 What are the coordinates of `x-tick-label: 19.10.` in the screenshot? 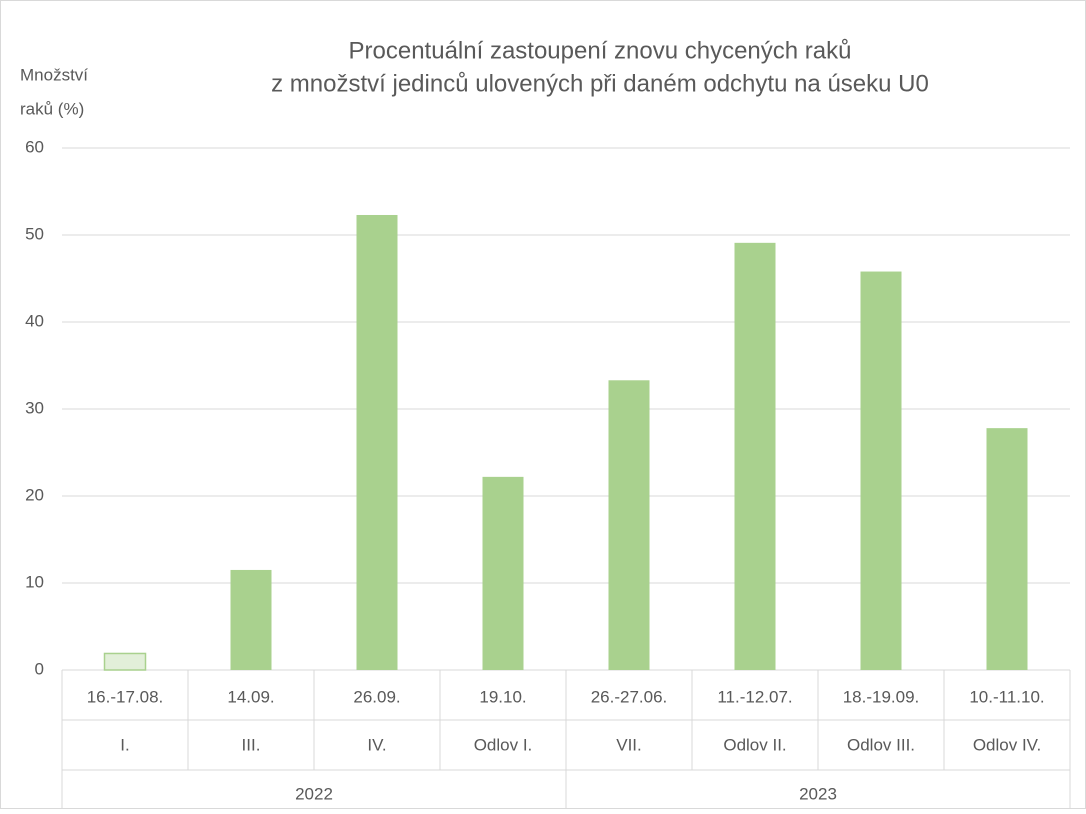 It's located at (502, 696).